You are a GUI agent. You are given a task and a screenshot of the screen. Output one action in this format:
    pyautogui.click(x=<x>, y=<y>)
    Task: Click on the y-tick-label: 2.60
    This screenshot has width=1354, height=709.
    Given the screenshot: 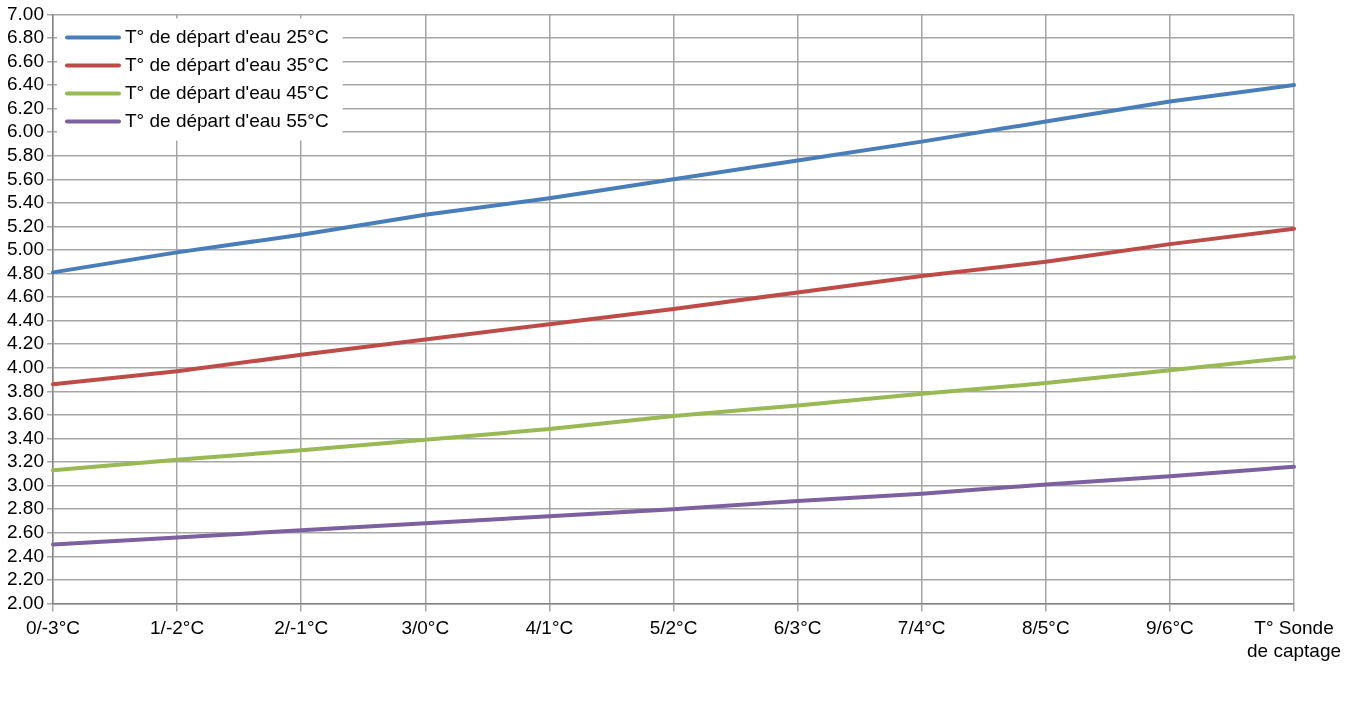 What is the action you would take?
    pyautogui.click(x=25, y=531)
    